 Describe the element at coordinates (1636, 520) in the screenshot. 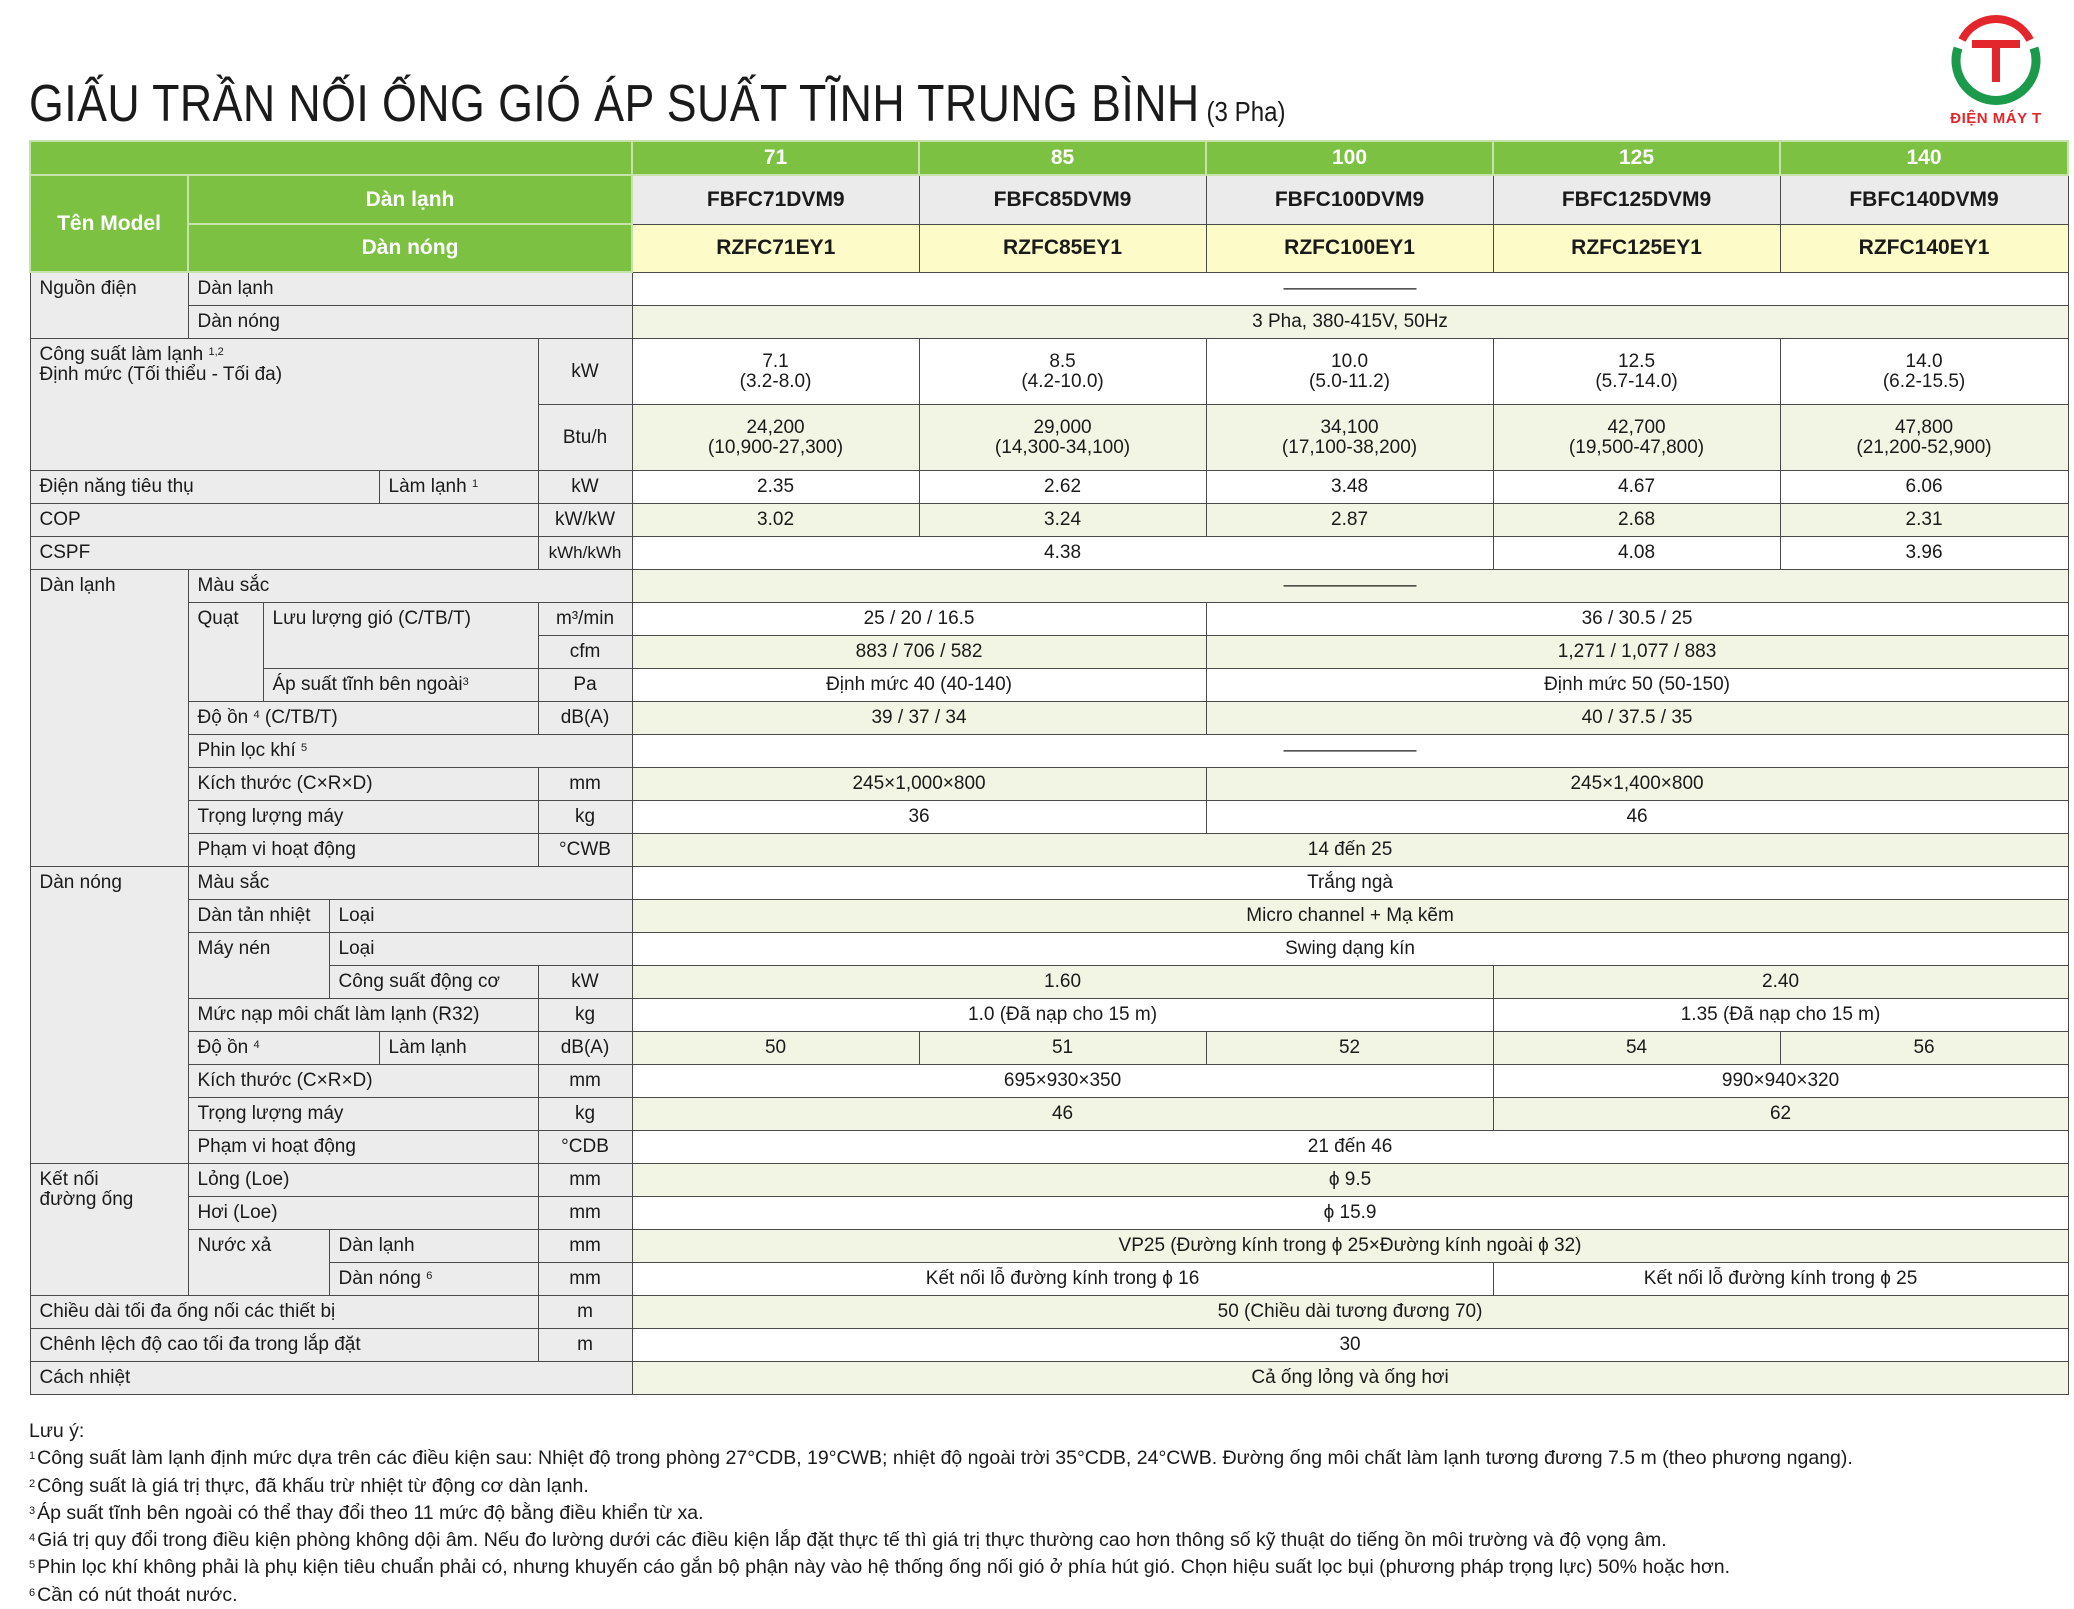

I see `table-cell-value: 2.68` at that location.